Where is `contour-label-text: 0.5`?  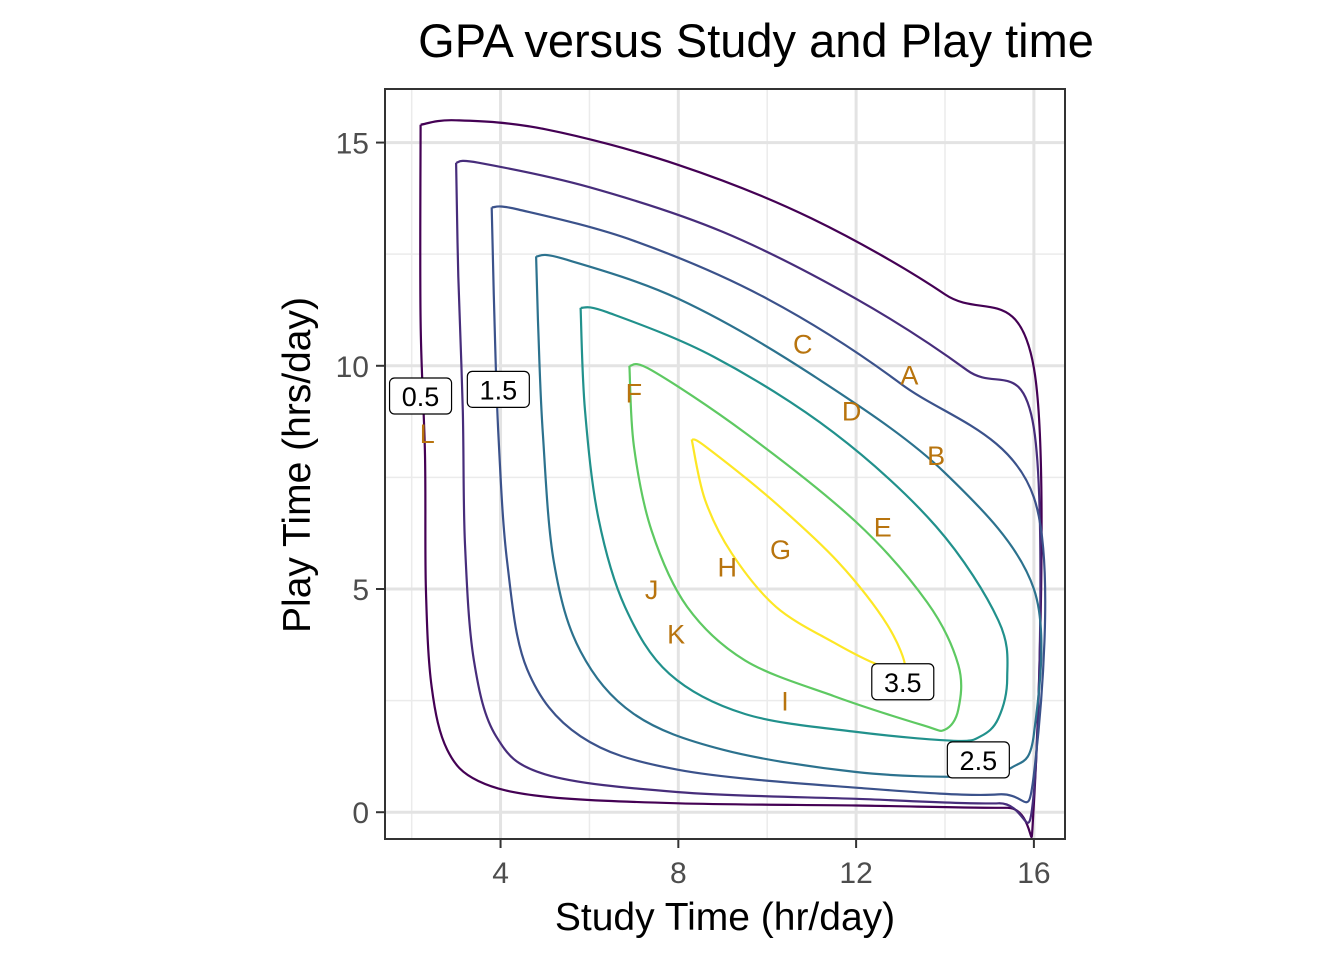 contour-label-text: 0.5 is located at coordinates (421, 397).